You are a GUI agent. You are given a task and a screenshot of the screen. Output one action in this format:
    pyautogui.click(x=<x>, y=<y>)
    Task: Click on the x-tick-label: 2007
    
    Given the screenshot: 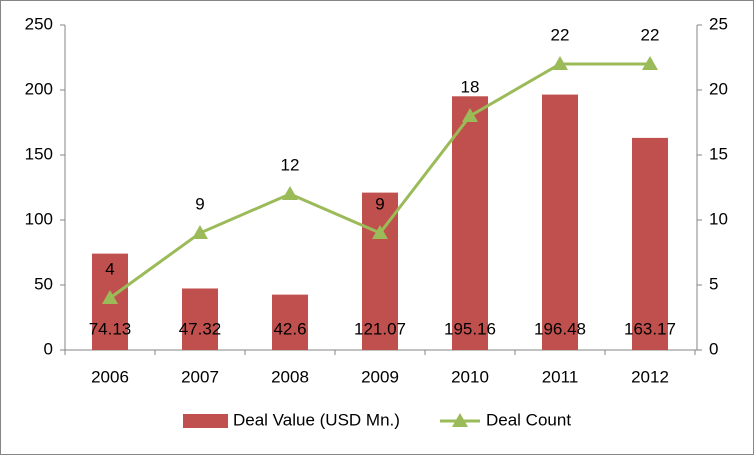 What is the action you would take?
    pyautogui.click(x=200, y=376)
    